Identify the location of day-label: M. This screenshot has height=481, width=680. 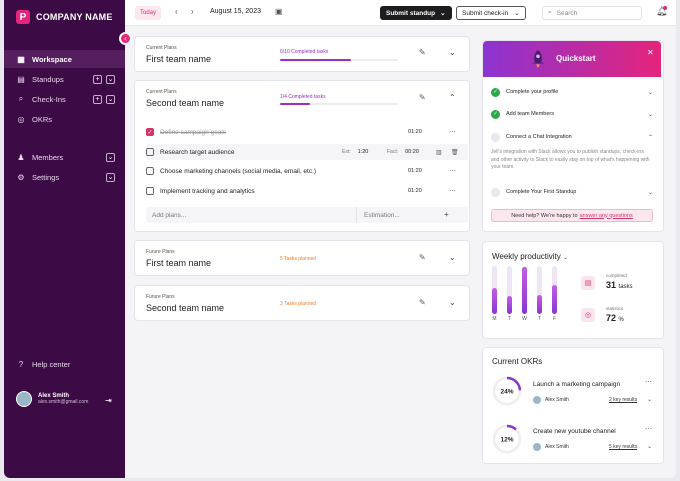
(494, 319).